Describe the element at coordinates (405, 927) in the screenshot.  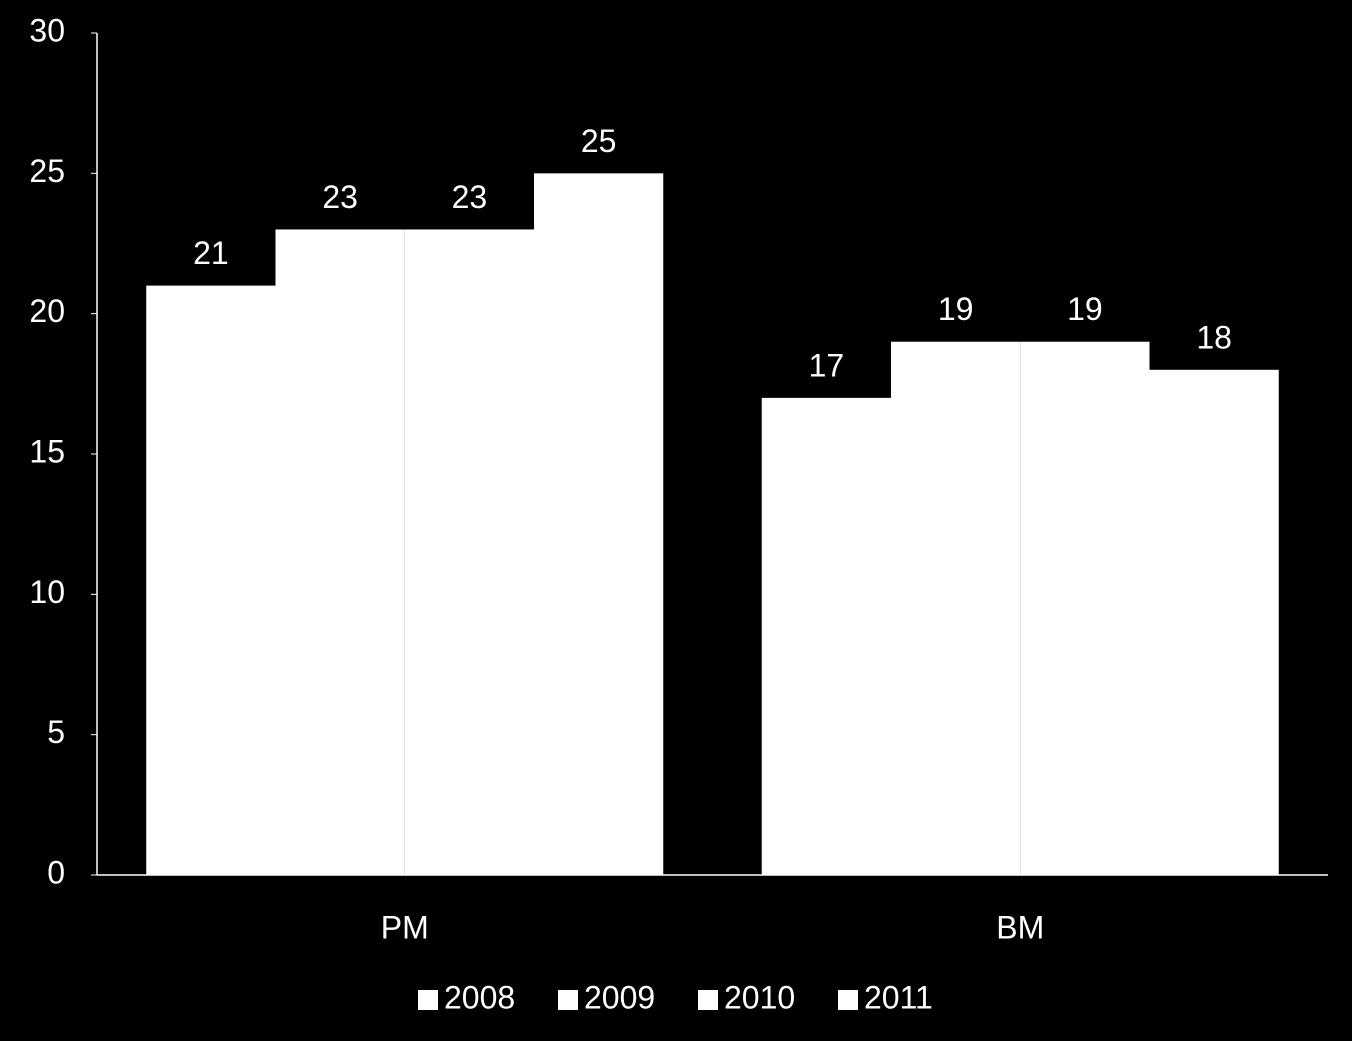
I see `x-tick-label: PM` at that location.